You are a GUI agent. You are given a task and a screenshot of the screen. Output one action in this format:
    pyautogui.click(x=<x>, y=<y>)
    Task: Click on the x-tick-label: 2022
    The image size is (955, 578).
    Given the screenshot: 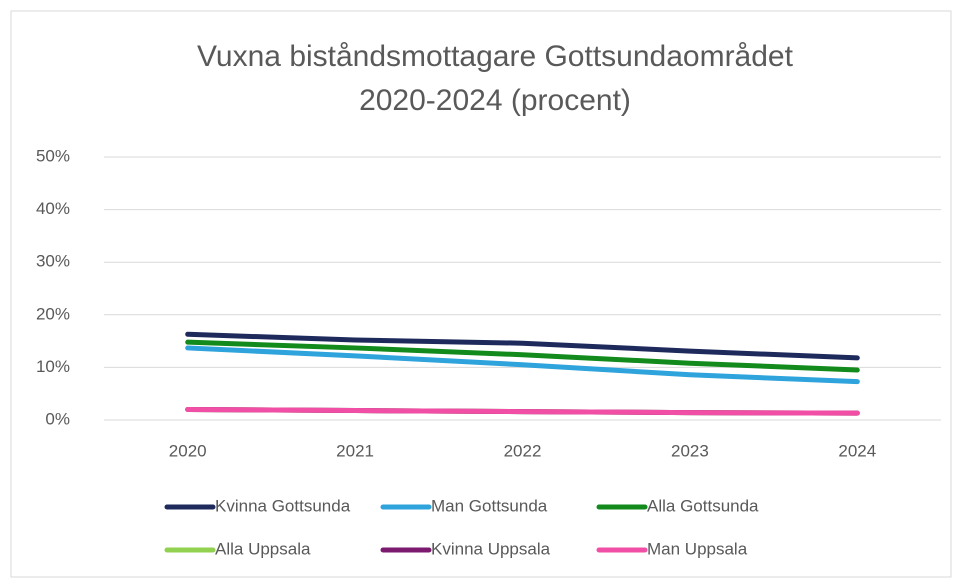 What is the action you would take?
    pyautogui.click(x=523, y=450)
    